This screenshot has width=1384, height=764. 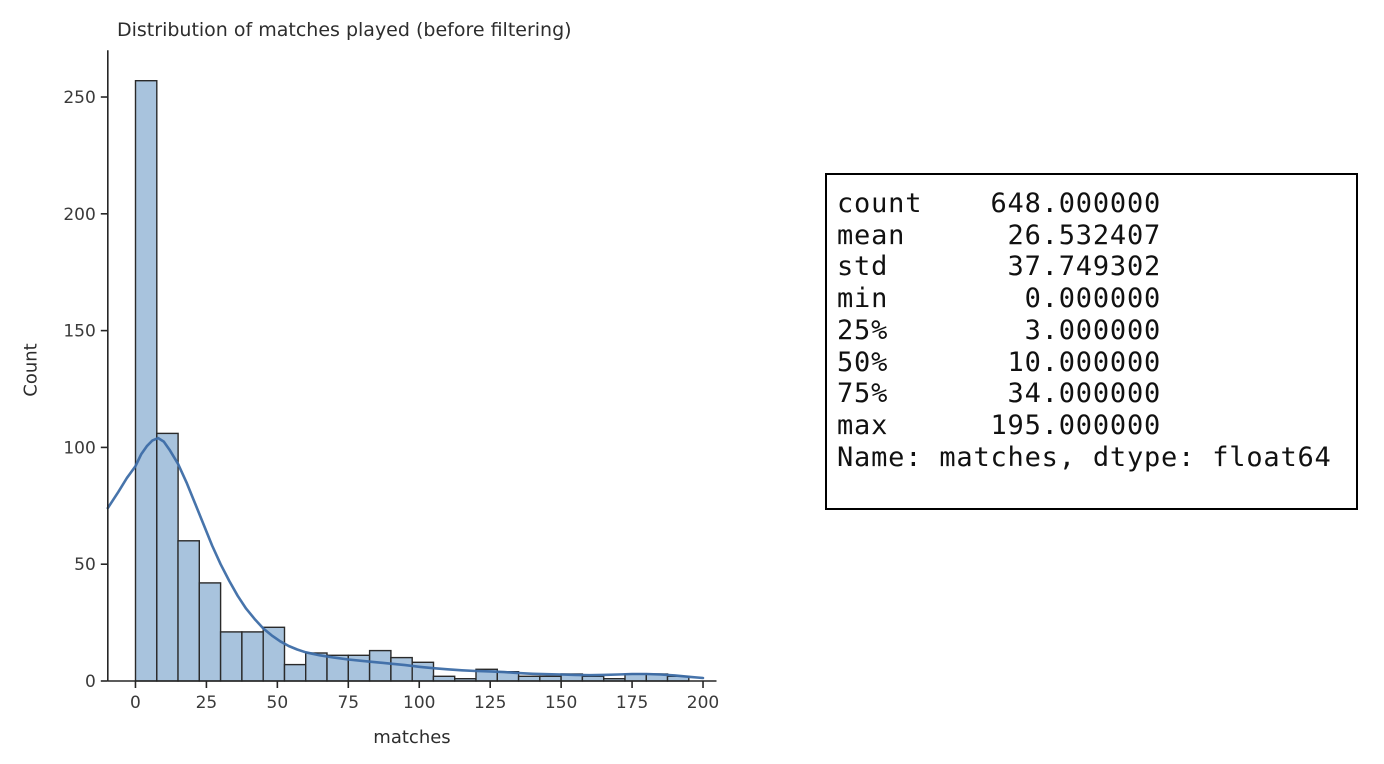 I want to click on x-axis-label: matches, so click(x=412, y=737).